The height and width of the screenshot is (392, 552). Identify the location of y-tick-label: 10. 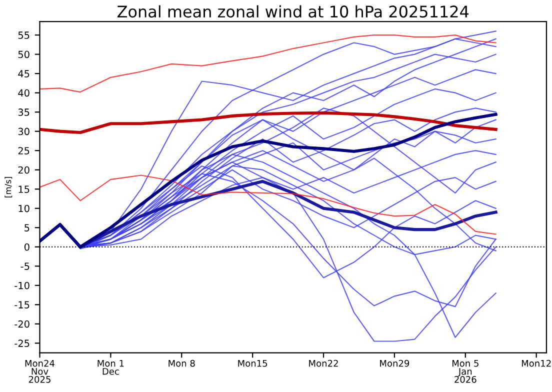
(24, 208).